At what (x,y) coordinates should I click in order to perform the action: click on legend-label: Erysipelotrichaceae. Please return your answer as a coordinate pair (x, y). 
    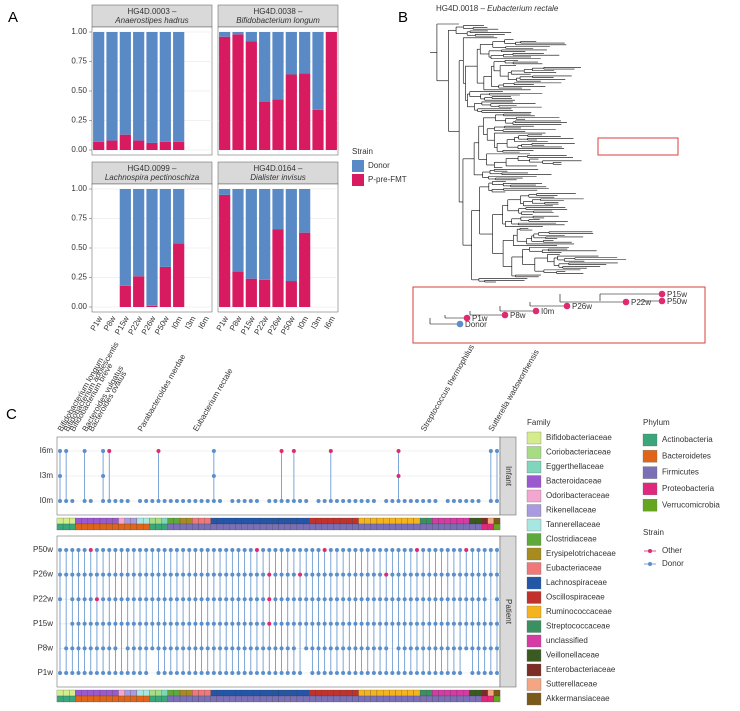
    Looking at the image, I should click on (581, 553).